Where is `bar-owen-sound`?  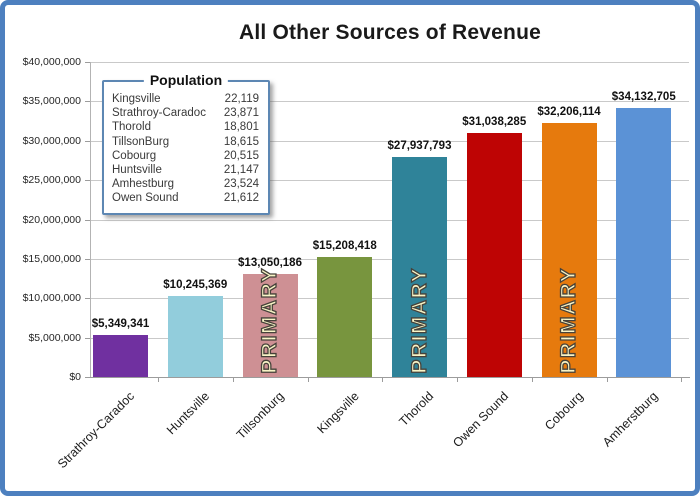 bar-owen-sound is located at coordinates (494, 254).